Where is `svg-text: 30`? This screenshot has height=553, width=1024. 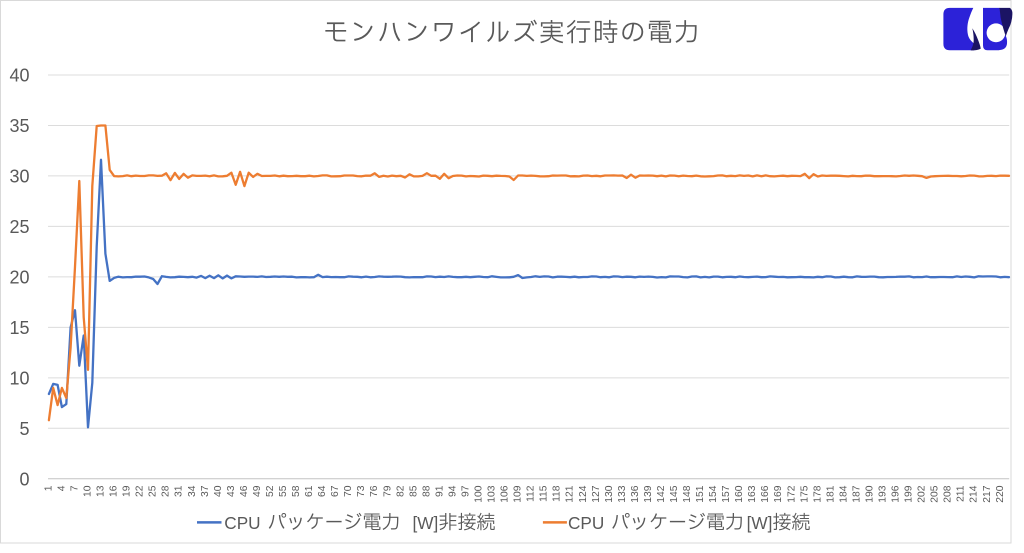 svg-text: 30 is located at coordinates (19, 176).